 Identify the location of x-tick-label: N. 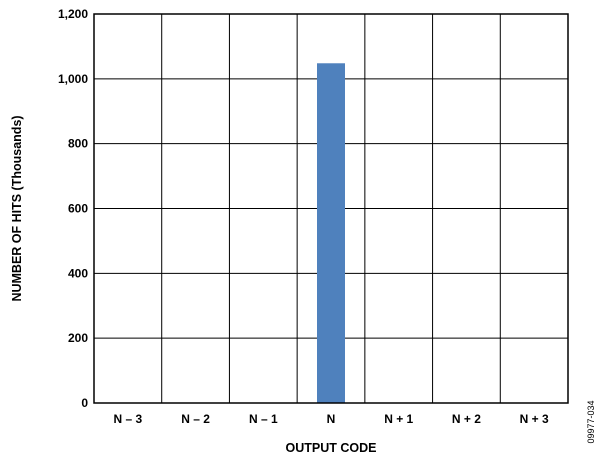
(331, 419).